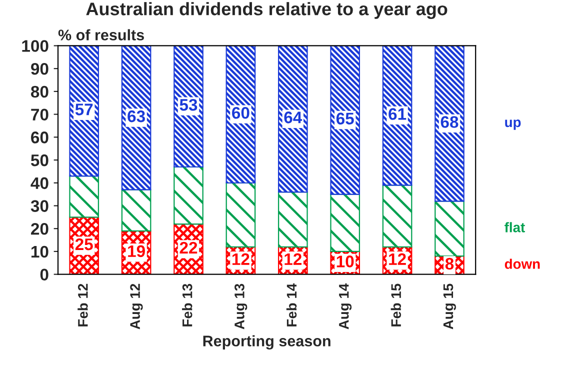  Describe the element at coordinates (241, 112) in the screenshot. I see `data-label: 60` at that location.